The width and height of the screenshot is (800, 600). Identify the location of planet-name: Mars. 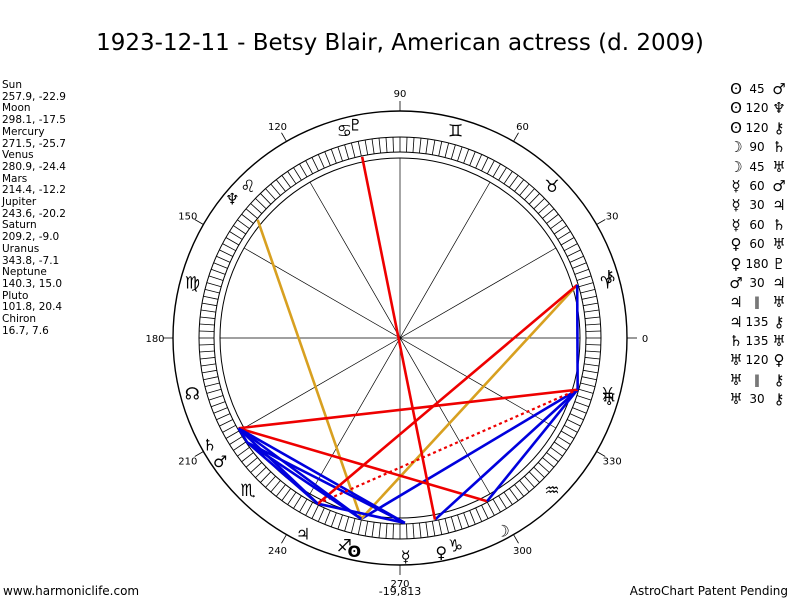
(15, 178).